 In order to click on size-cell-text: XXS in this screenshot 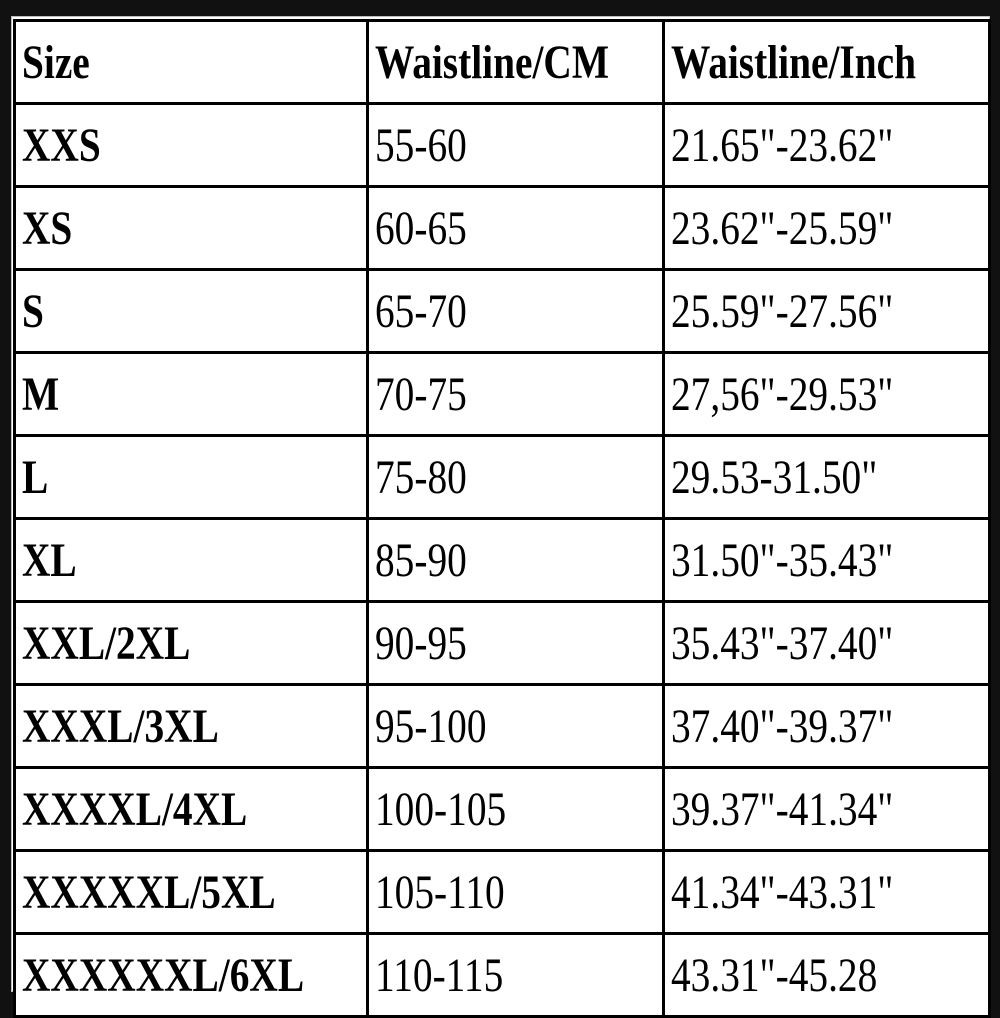, I will do `click(61, 145)`.